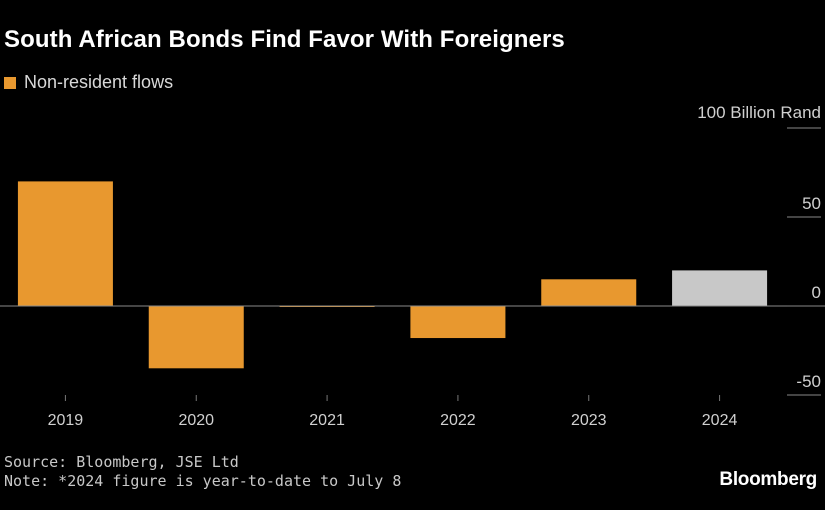  I want to click on x-tick-label-2022: 2022, so click(458, 420).